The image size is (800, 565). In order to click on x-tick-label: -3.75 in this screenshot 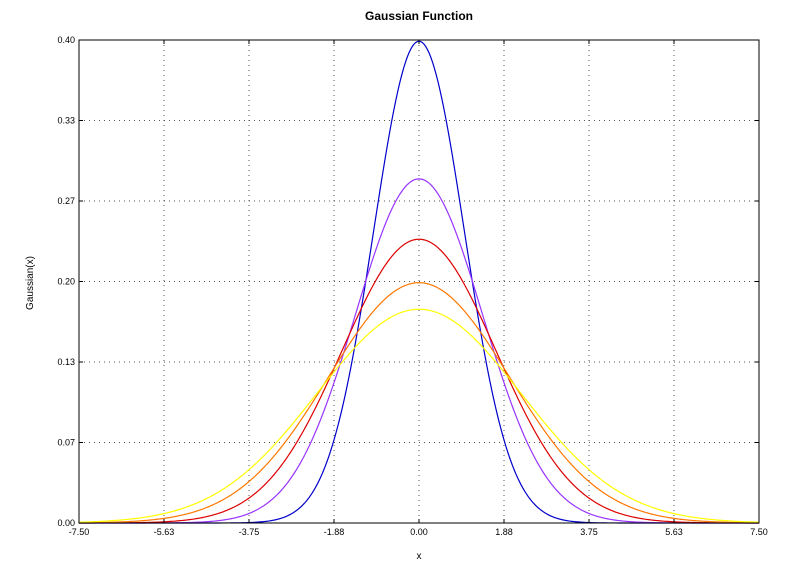, I will do `click(249, 532)`.